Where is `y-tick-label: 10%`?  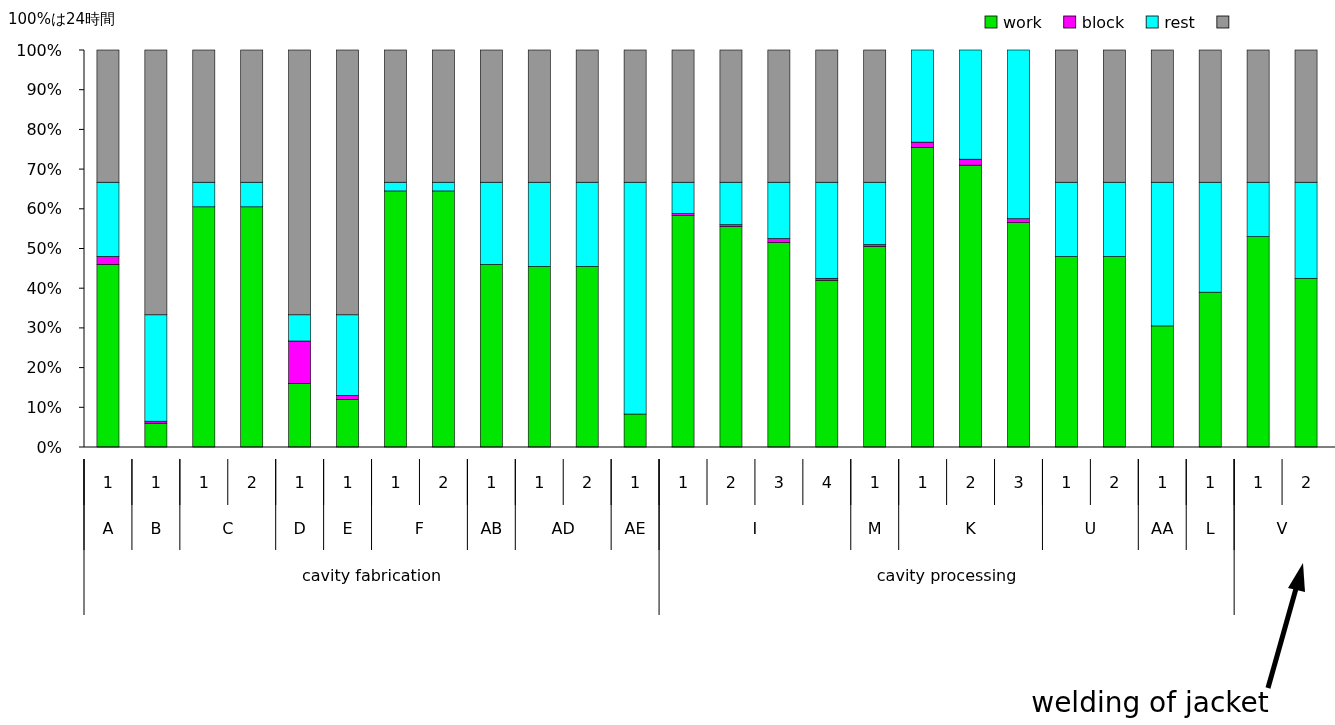
y-tick-label: 10% is located at coordinates (44, 407).